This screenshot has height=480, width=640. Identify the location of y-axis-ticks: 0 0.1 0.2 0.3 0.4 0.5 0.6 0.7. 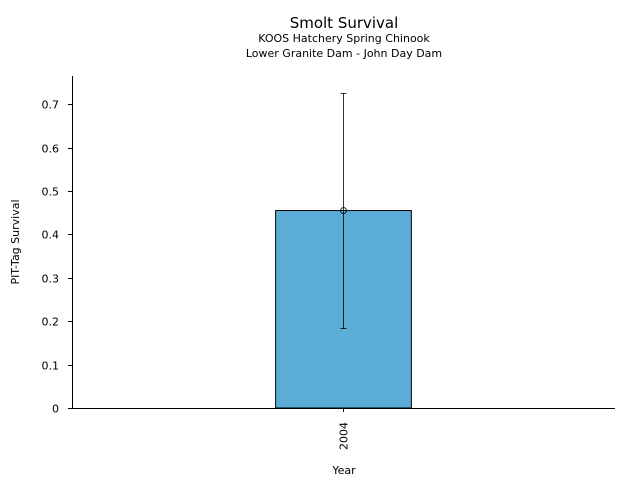
(57, 257).